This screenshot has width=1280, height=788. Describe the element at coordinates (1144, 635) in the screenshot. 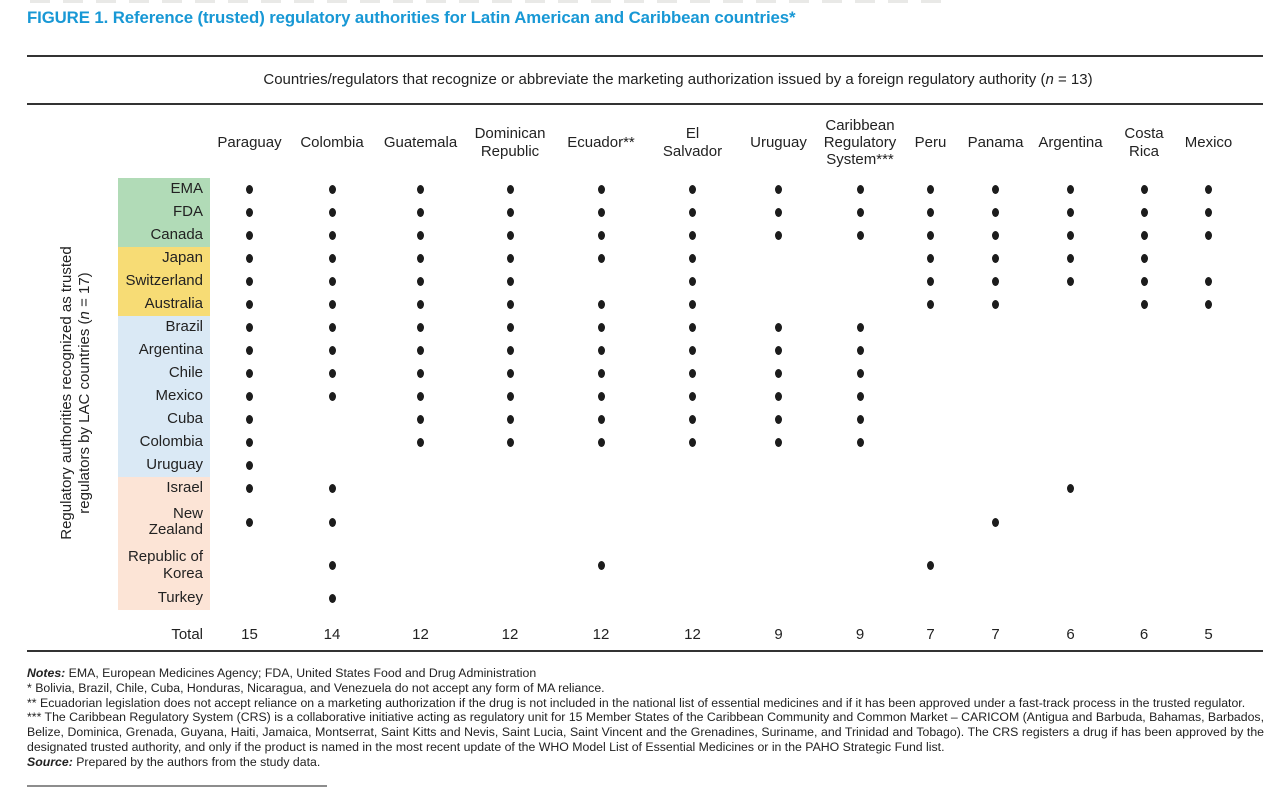

I see `total-value: 6` at that location.